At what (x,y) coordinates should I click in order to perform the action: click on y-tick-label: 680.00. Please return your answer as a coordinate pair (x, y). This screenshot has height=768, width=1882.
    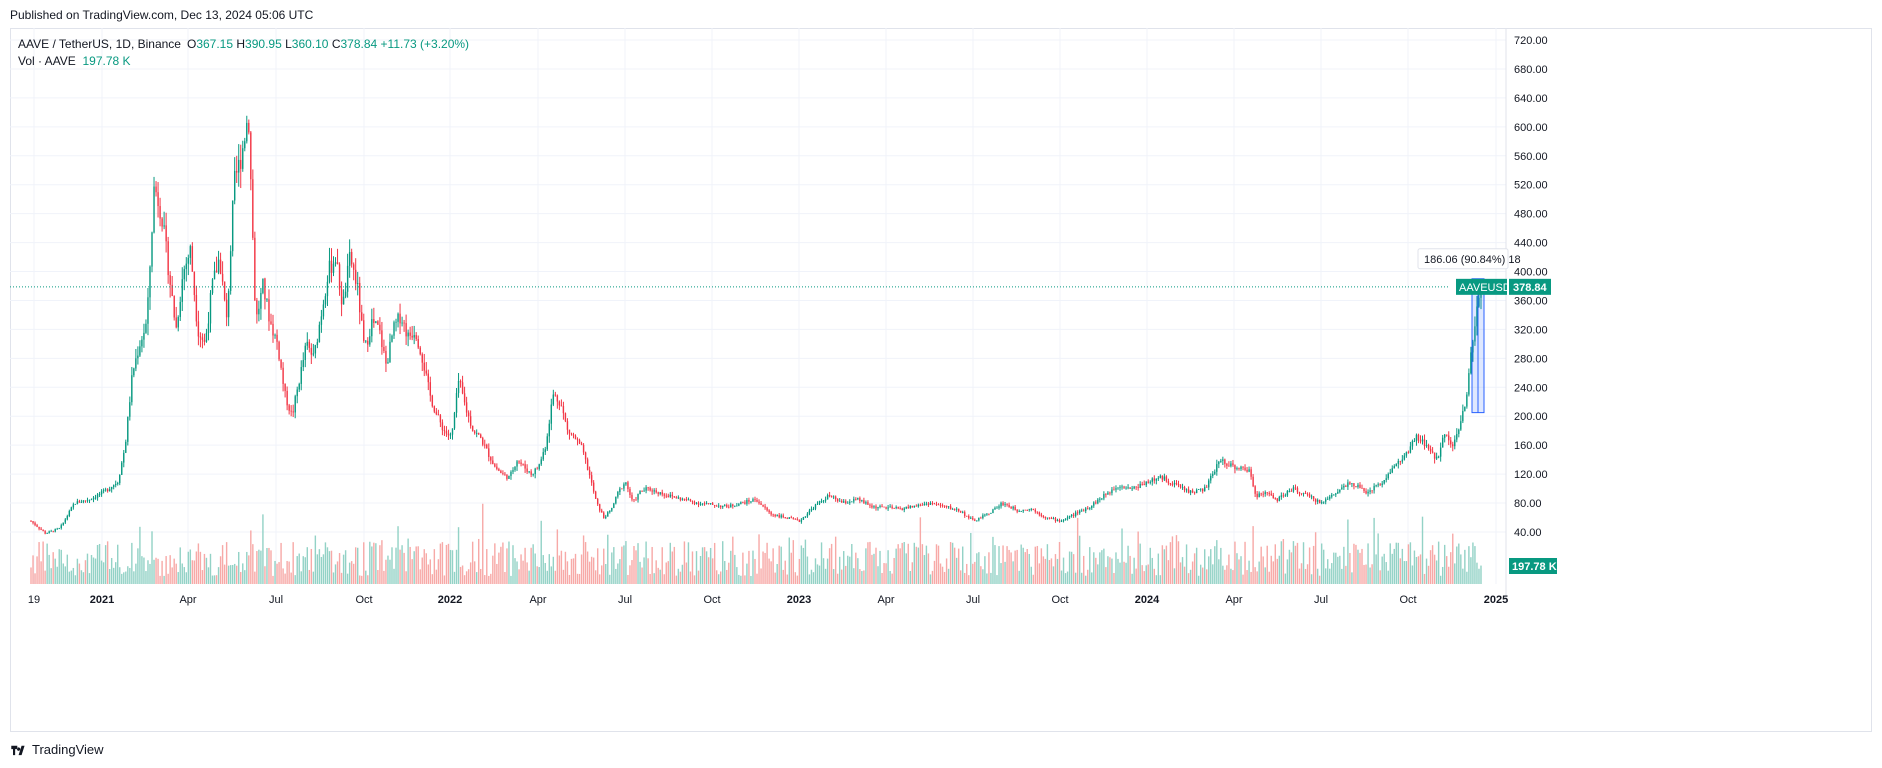
    Looking at the image, I should click on (1531, 70).